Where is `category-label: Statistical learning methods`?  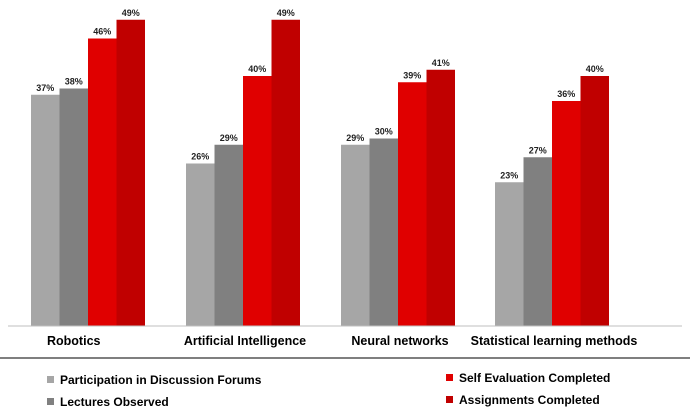
category-label: Statistical learning methods is located at coordinates (554, 341).